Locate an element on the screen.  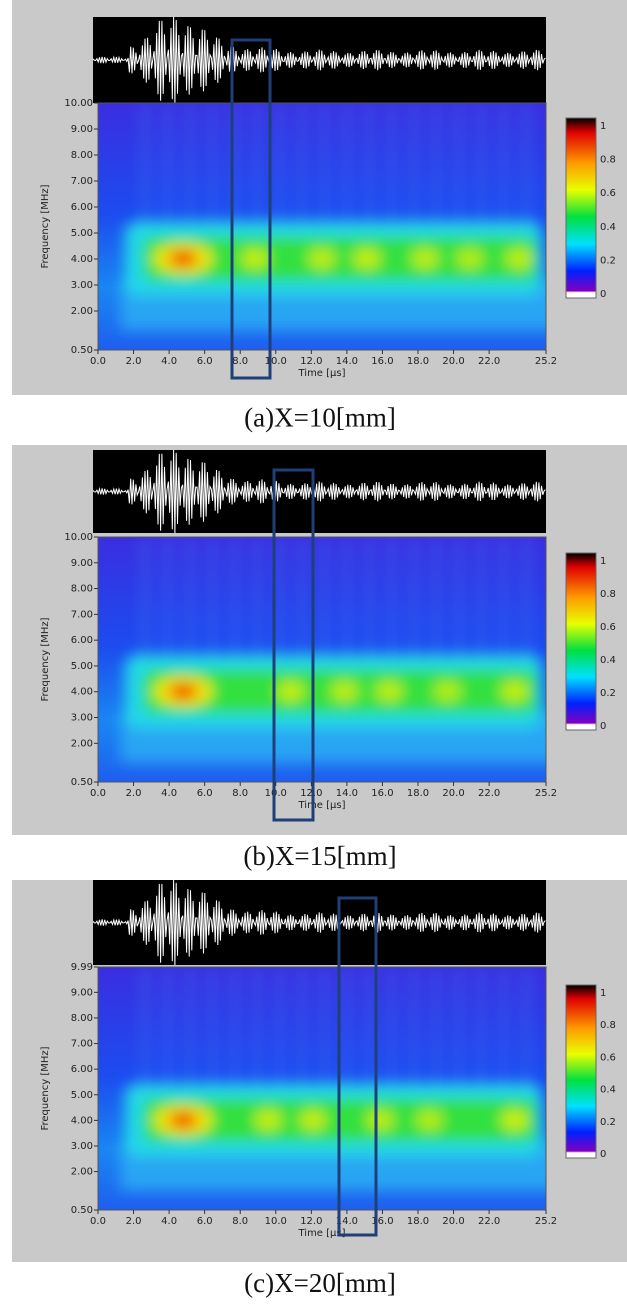
y-tick-label: 10.00 is located at coordinates (78, 537).